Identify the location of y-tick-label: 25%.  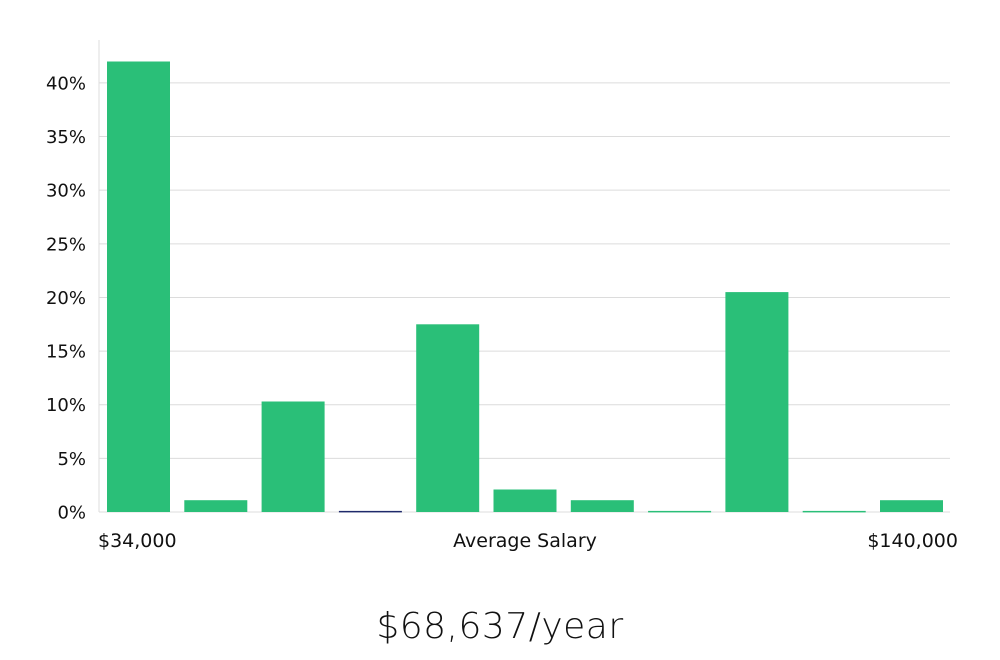
(66, 244).